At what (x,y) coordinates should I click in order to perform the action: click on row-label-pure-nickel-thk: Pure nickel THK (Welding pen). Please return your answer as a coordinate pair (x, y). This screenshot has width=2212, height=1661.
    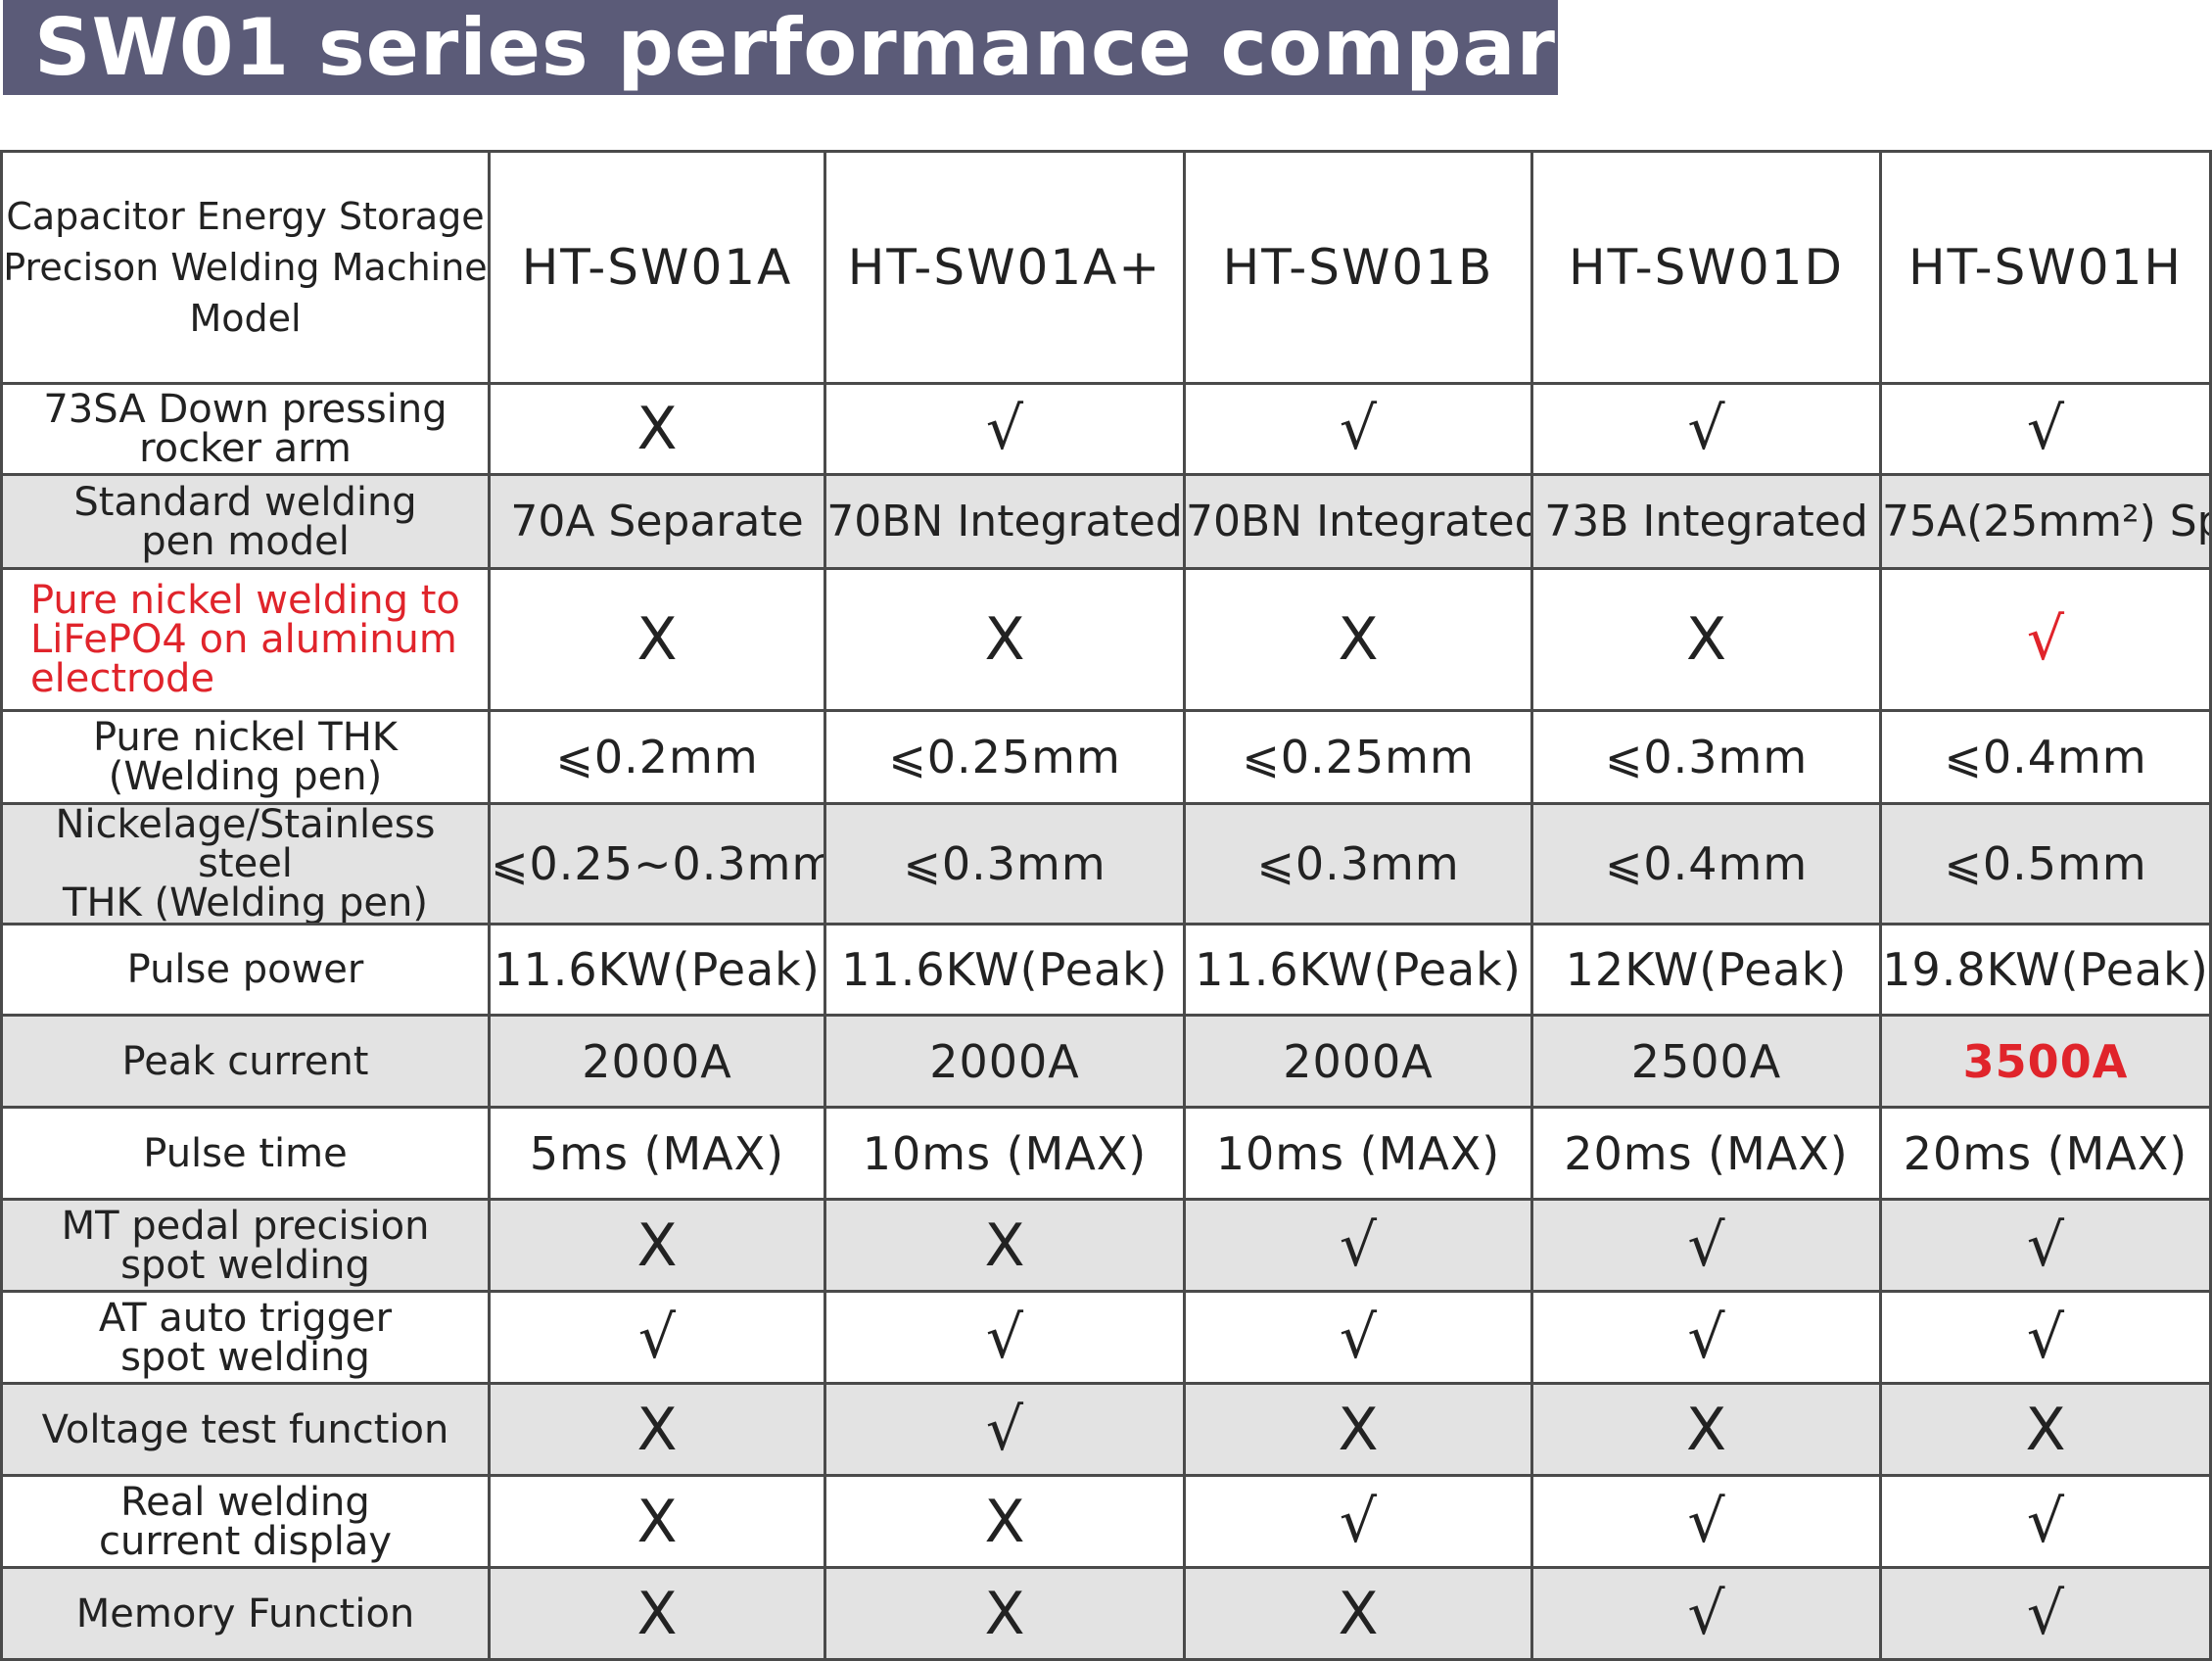
    Looking at the image, I should click on (245, 757).